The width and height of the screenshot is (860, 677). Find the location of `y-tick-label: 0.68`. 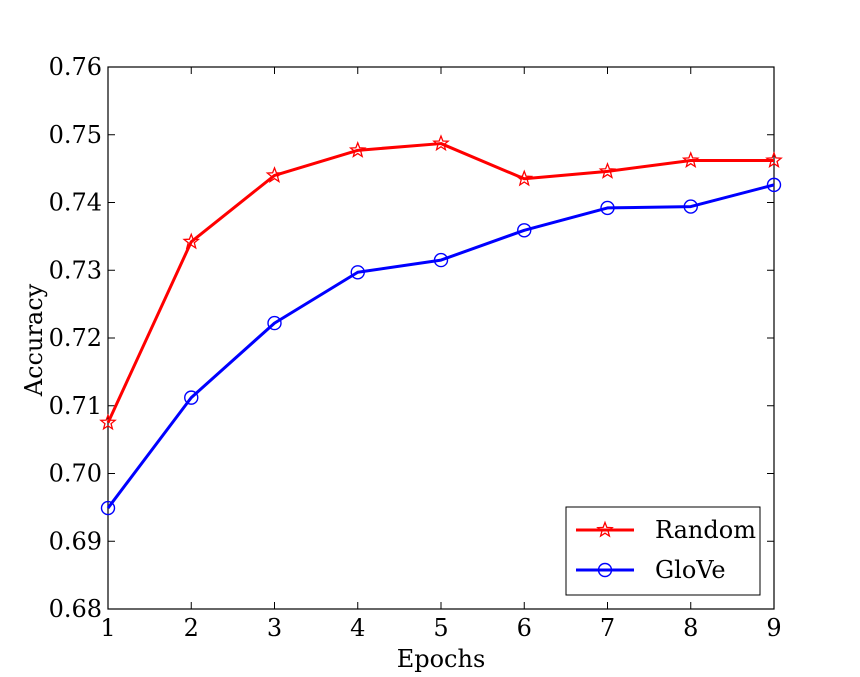

y-tick-label: 0.68 is located at coordinates (75, 609).